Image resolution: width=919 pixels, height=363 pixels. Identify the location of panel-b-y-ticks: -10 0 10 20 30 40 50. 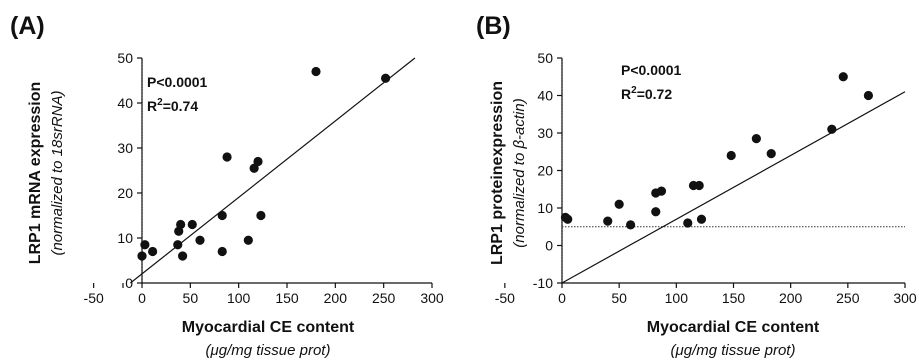
(547, 170).